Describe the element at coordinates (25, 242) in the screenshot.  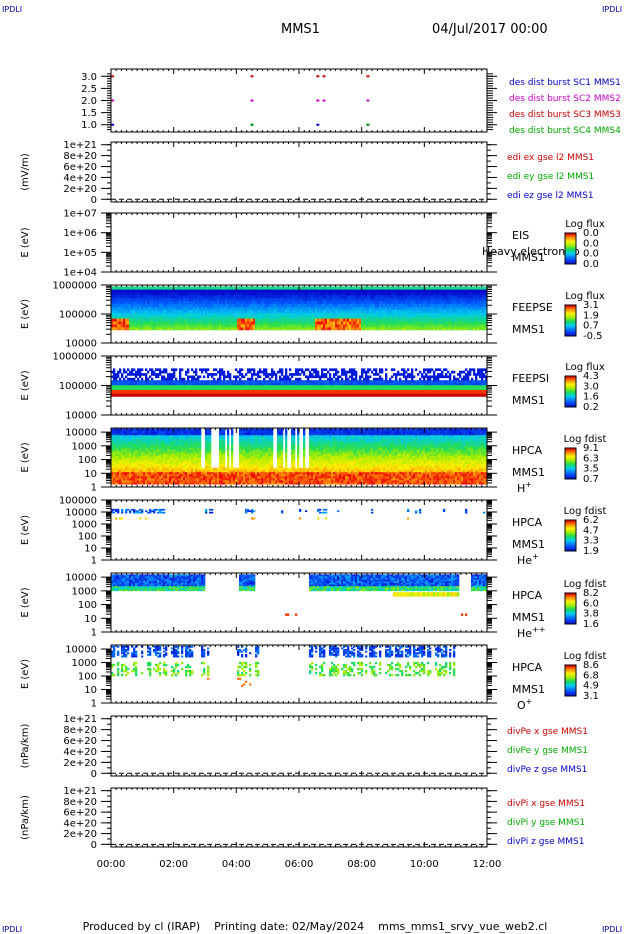
I see `y-axis-label: E (eV)` at that location.